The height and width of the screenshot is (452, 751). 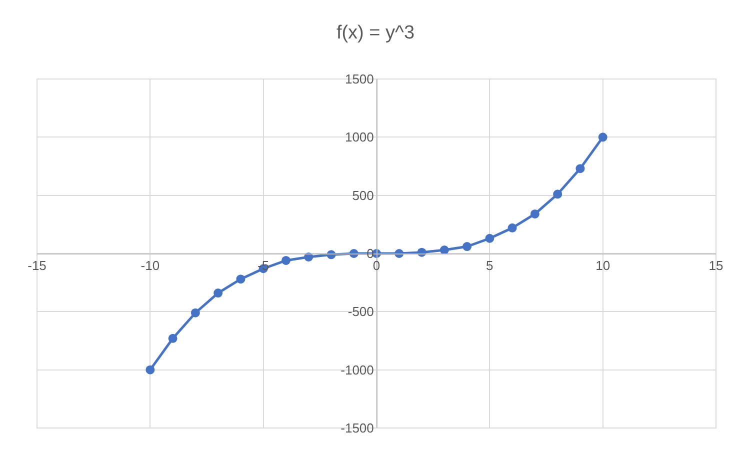 What do you see at coordinates (357, 370) in the screenshot?
I see `y-tick-label: -1000` at bounding box center [357, 370].